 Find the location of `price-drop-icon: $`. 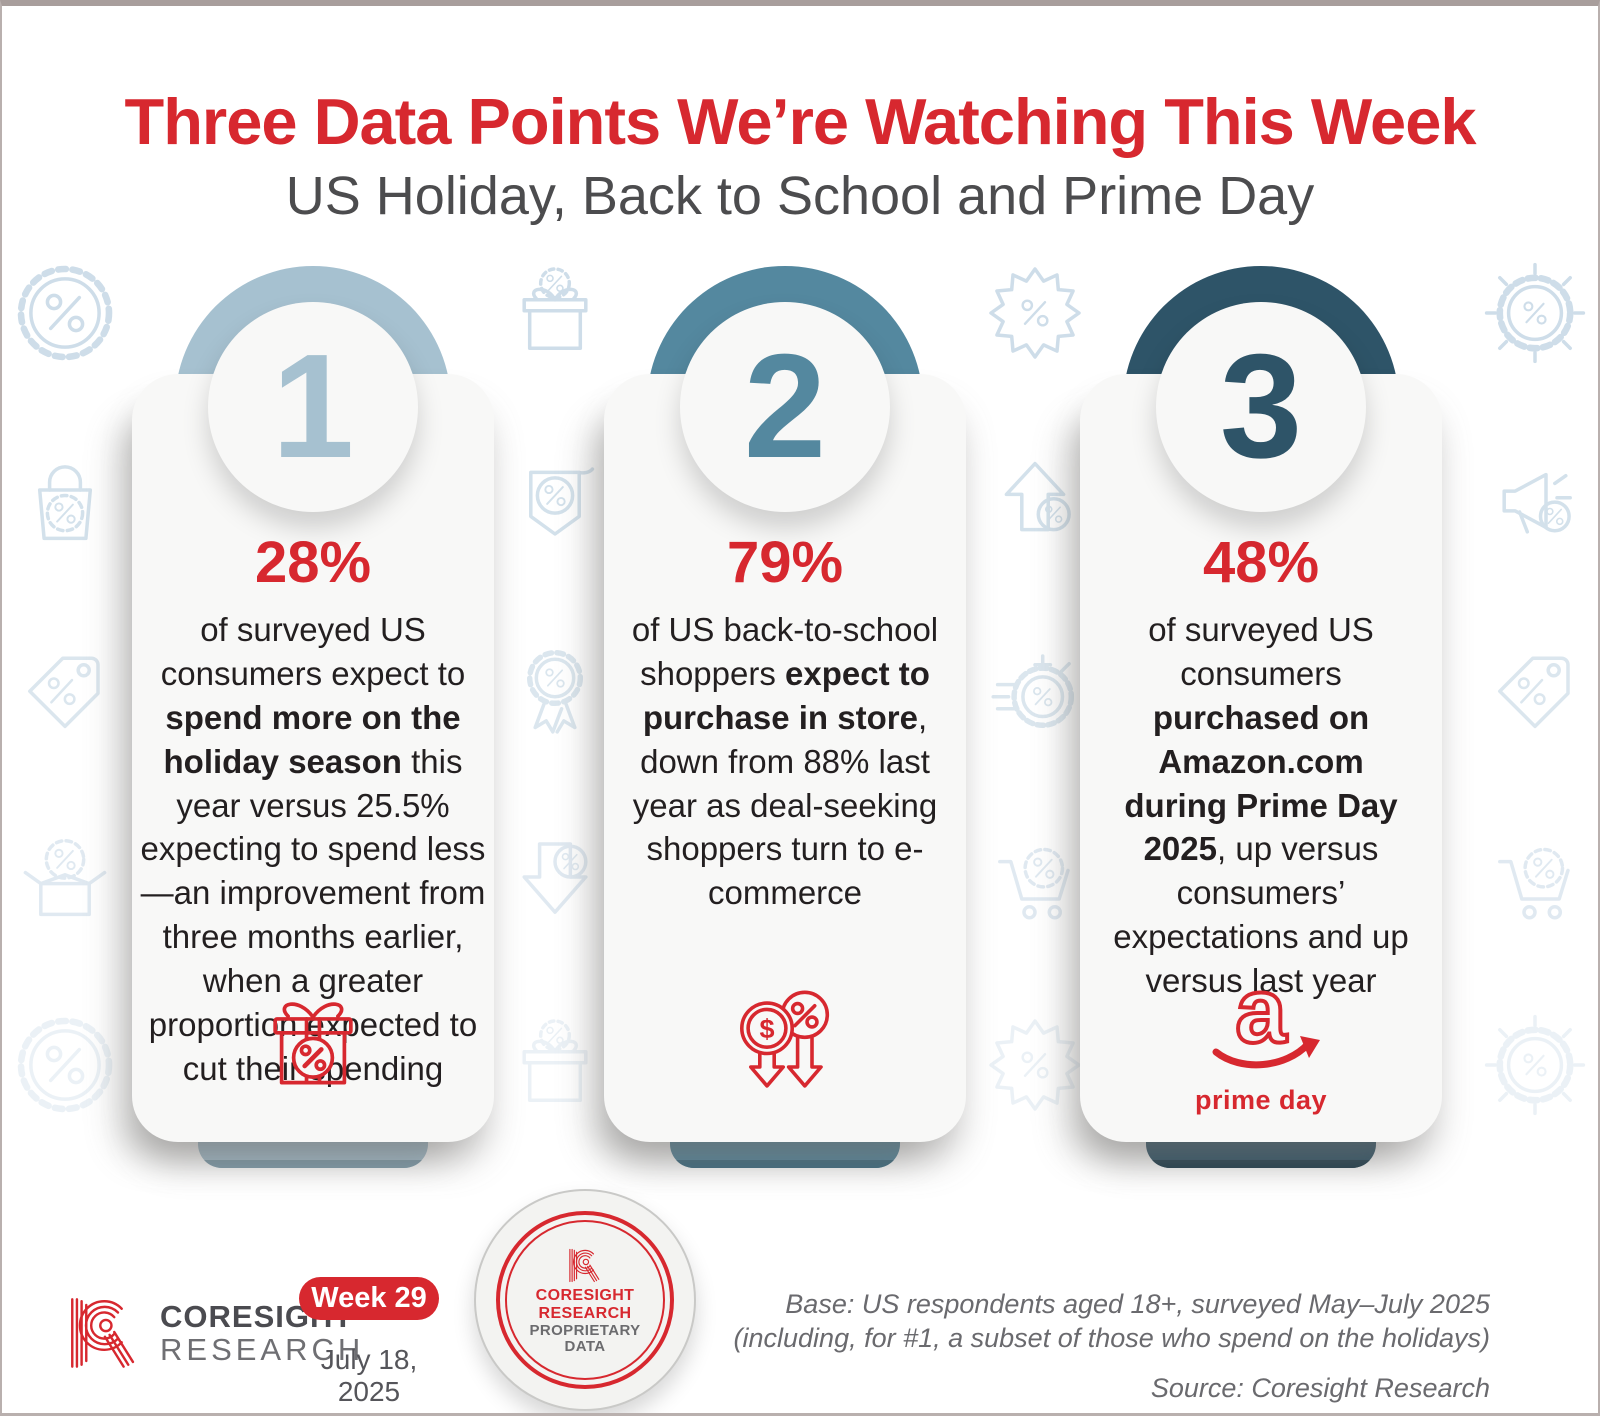

price-drop-icon: $ is located at coordinates (785, 1047).